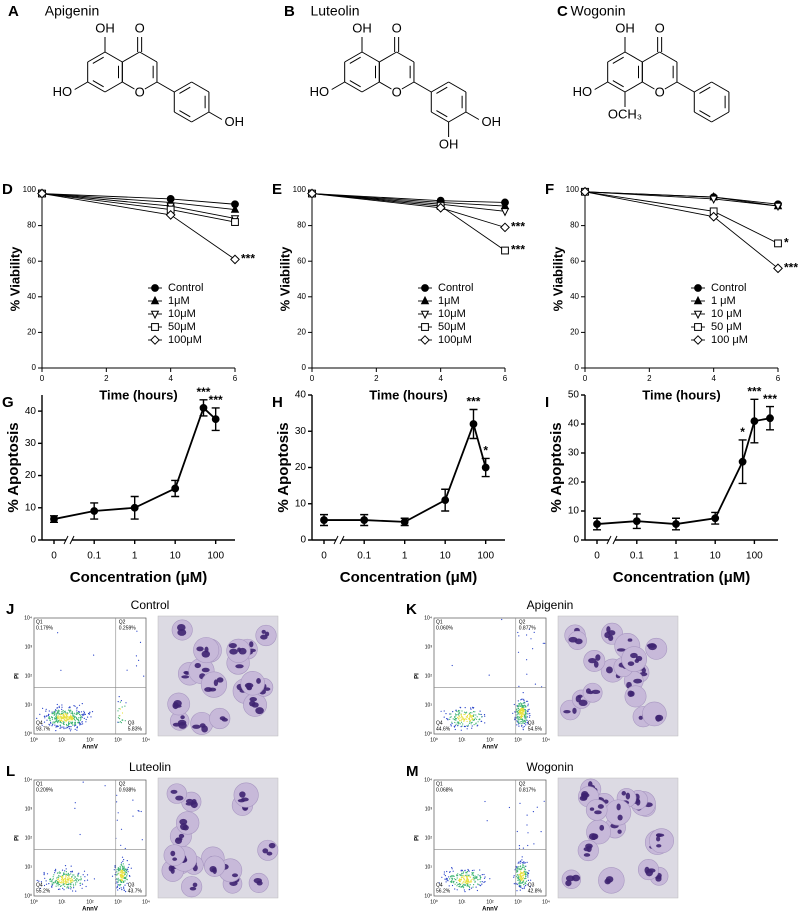 The image size is (800, 916). What do you see at coordinates (723, 301) in the screenshot?
I see `legend-label: 1 μM` at bounding box center [723, 301].